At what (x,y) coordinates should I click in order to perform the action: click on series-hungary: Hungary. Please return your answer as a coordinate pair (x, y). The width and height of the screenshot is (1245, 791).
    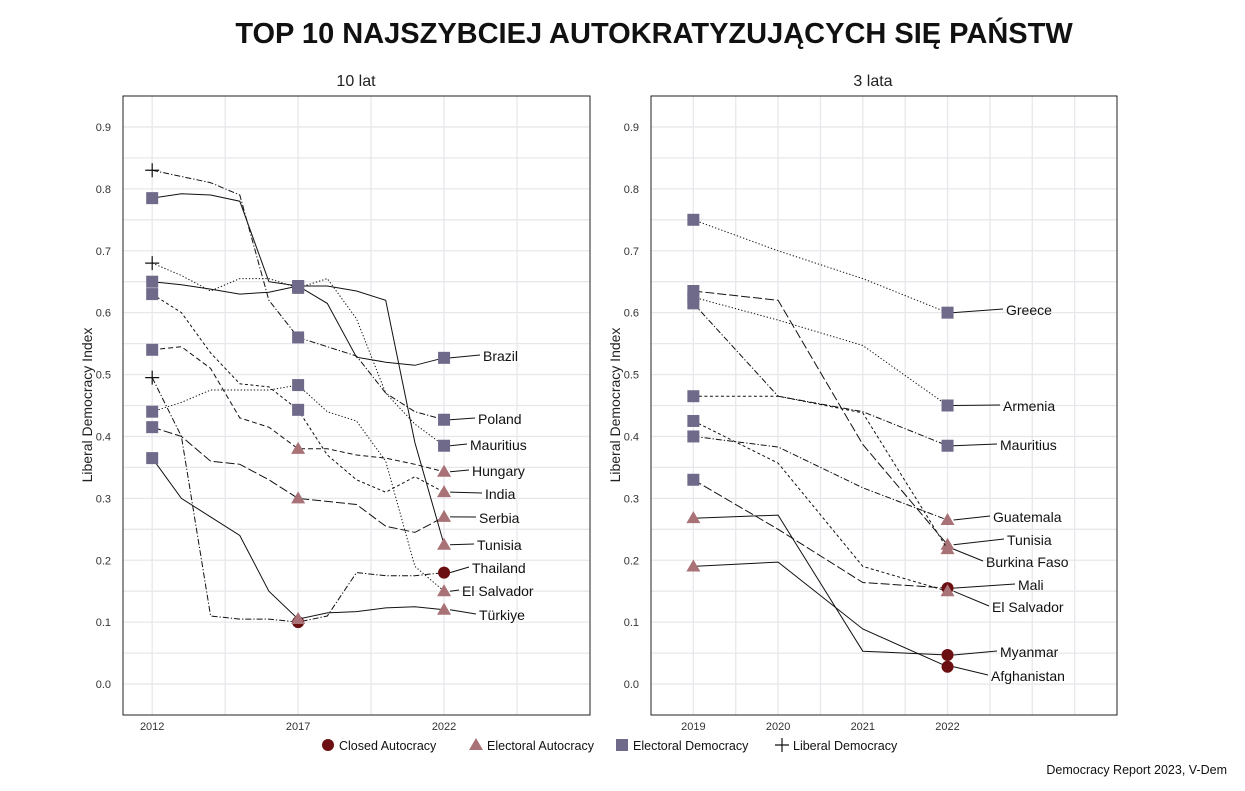
    Looking at the image, I should click on (335, 411).